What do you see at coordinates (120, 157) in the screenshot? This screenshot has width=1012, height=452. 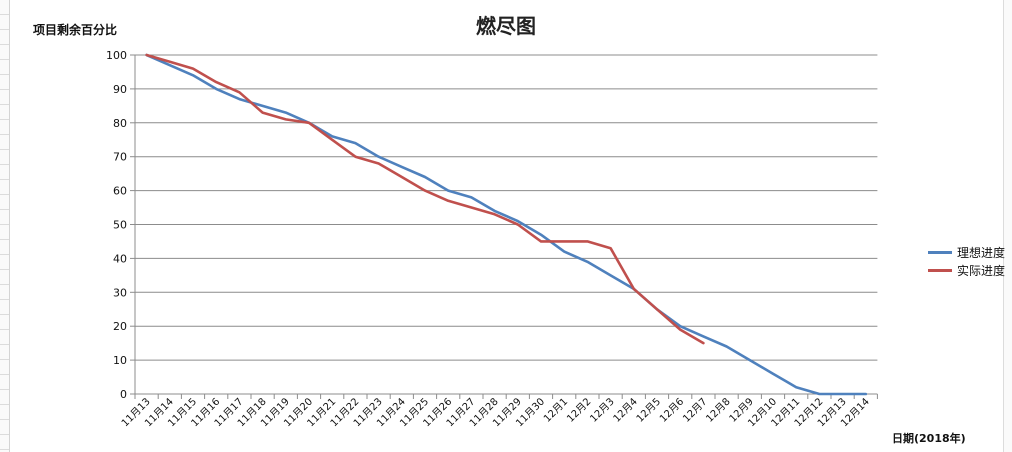 I see `y-tick-label: 70` at bounding box center [120, 157].